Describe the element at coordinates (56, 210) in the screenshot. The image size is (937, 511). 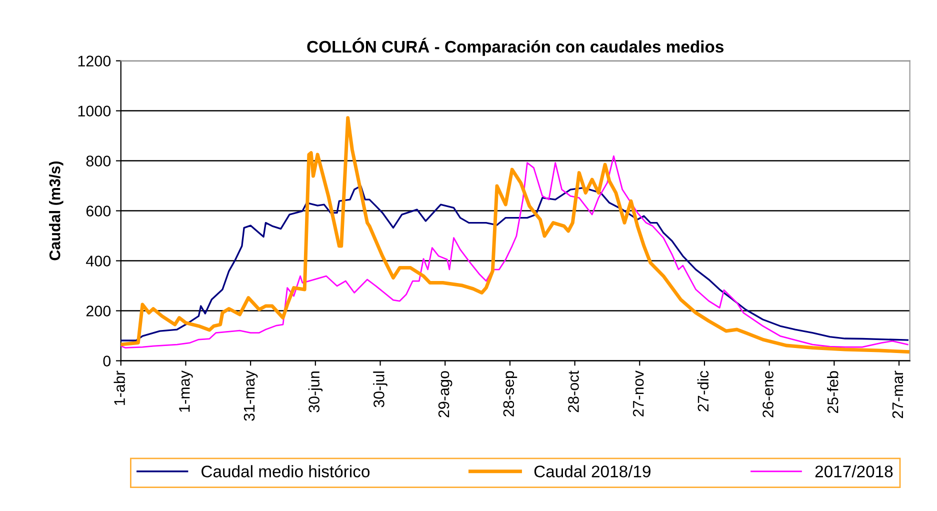
I see `y-axis-title: Caudal (m3/s)` at that location.